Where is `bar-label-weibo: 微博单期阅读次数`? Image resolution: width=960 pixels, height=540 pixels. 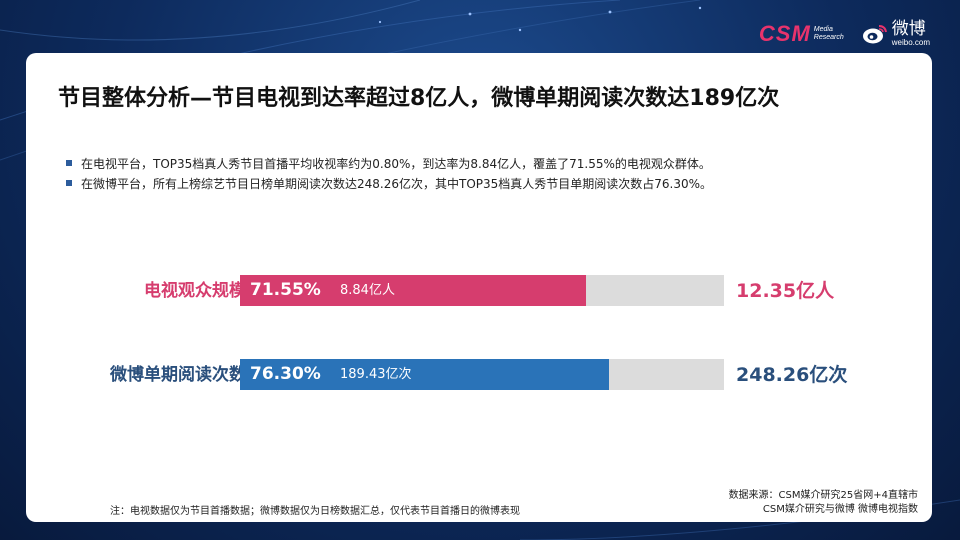 bar-label-weibo: 微博单期阅读次数 is located at coordinates (178, 375).